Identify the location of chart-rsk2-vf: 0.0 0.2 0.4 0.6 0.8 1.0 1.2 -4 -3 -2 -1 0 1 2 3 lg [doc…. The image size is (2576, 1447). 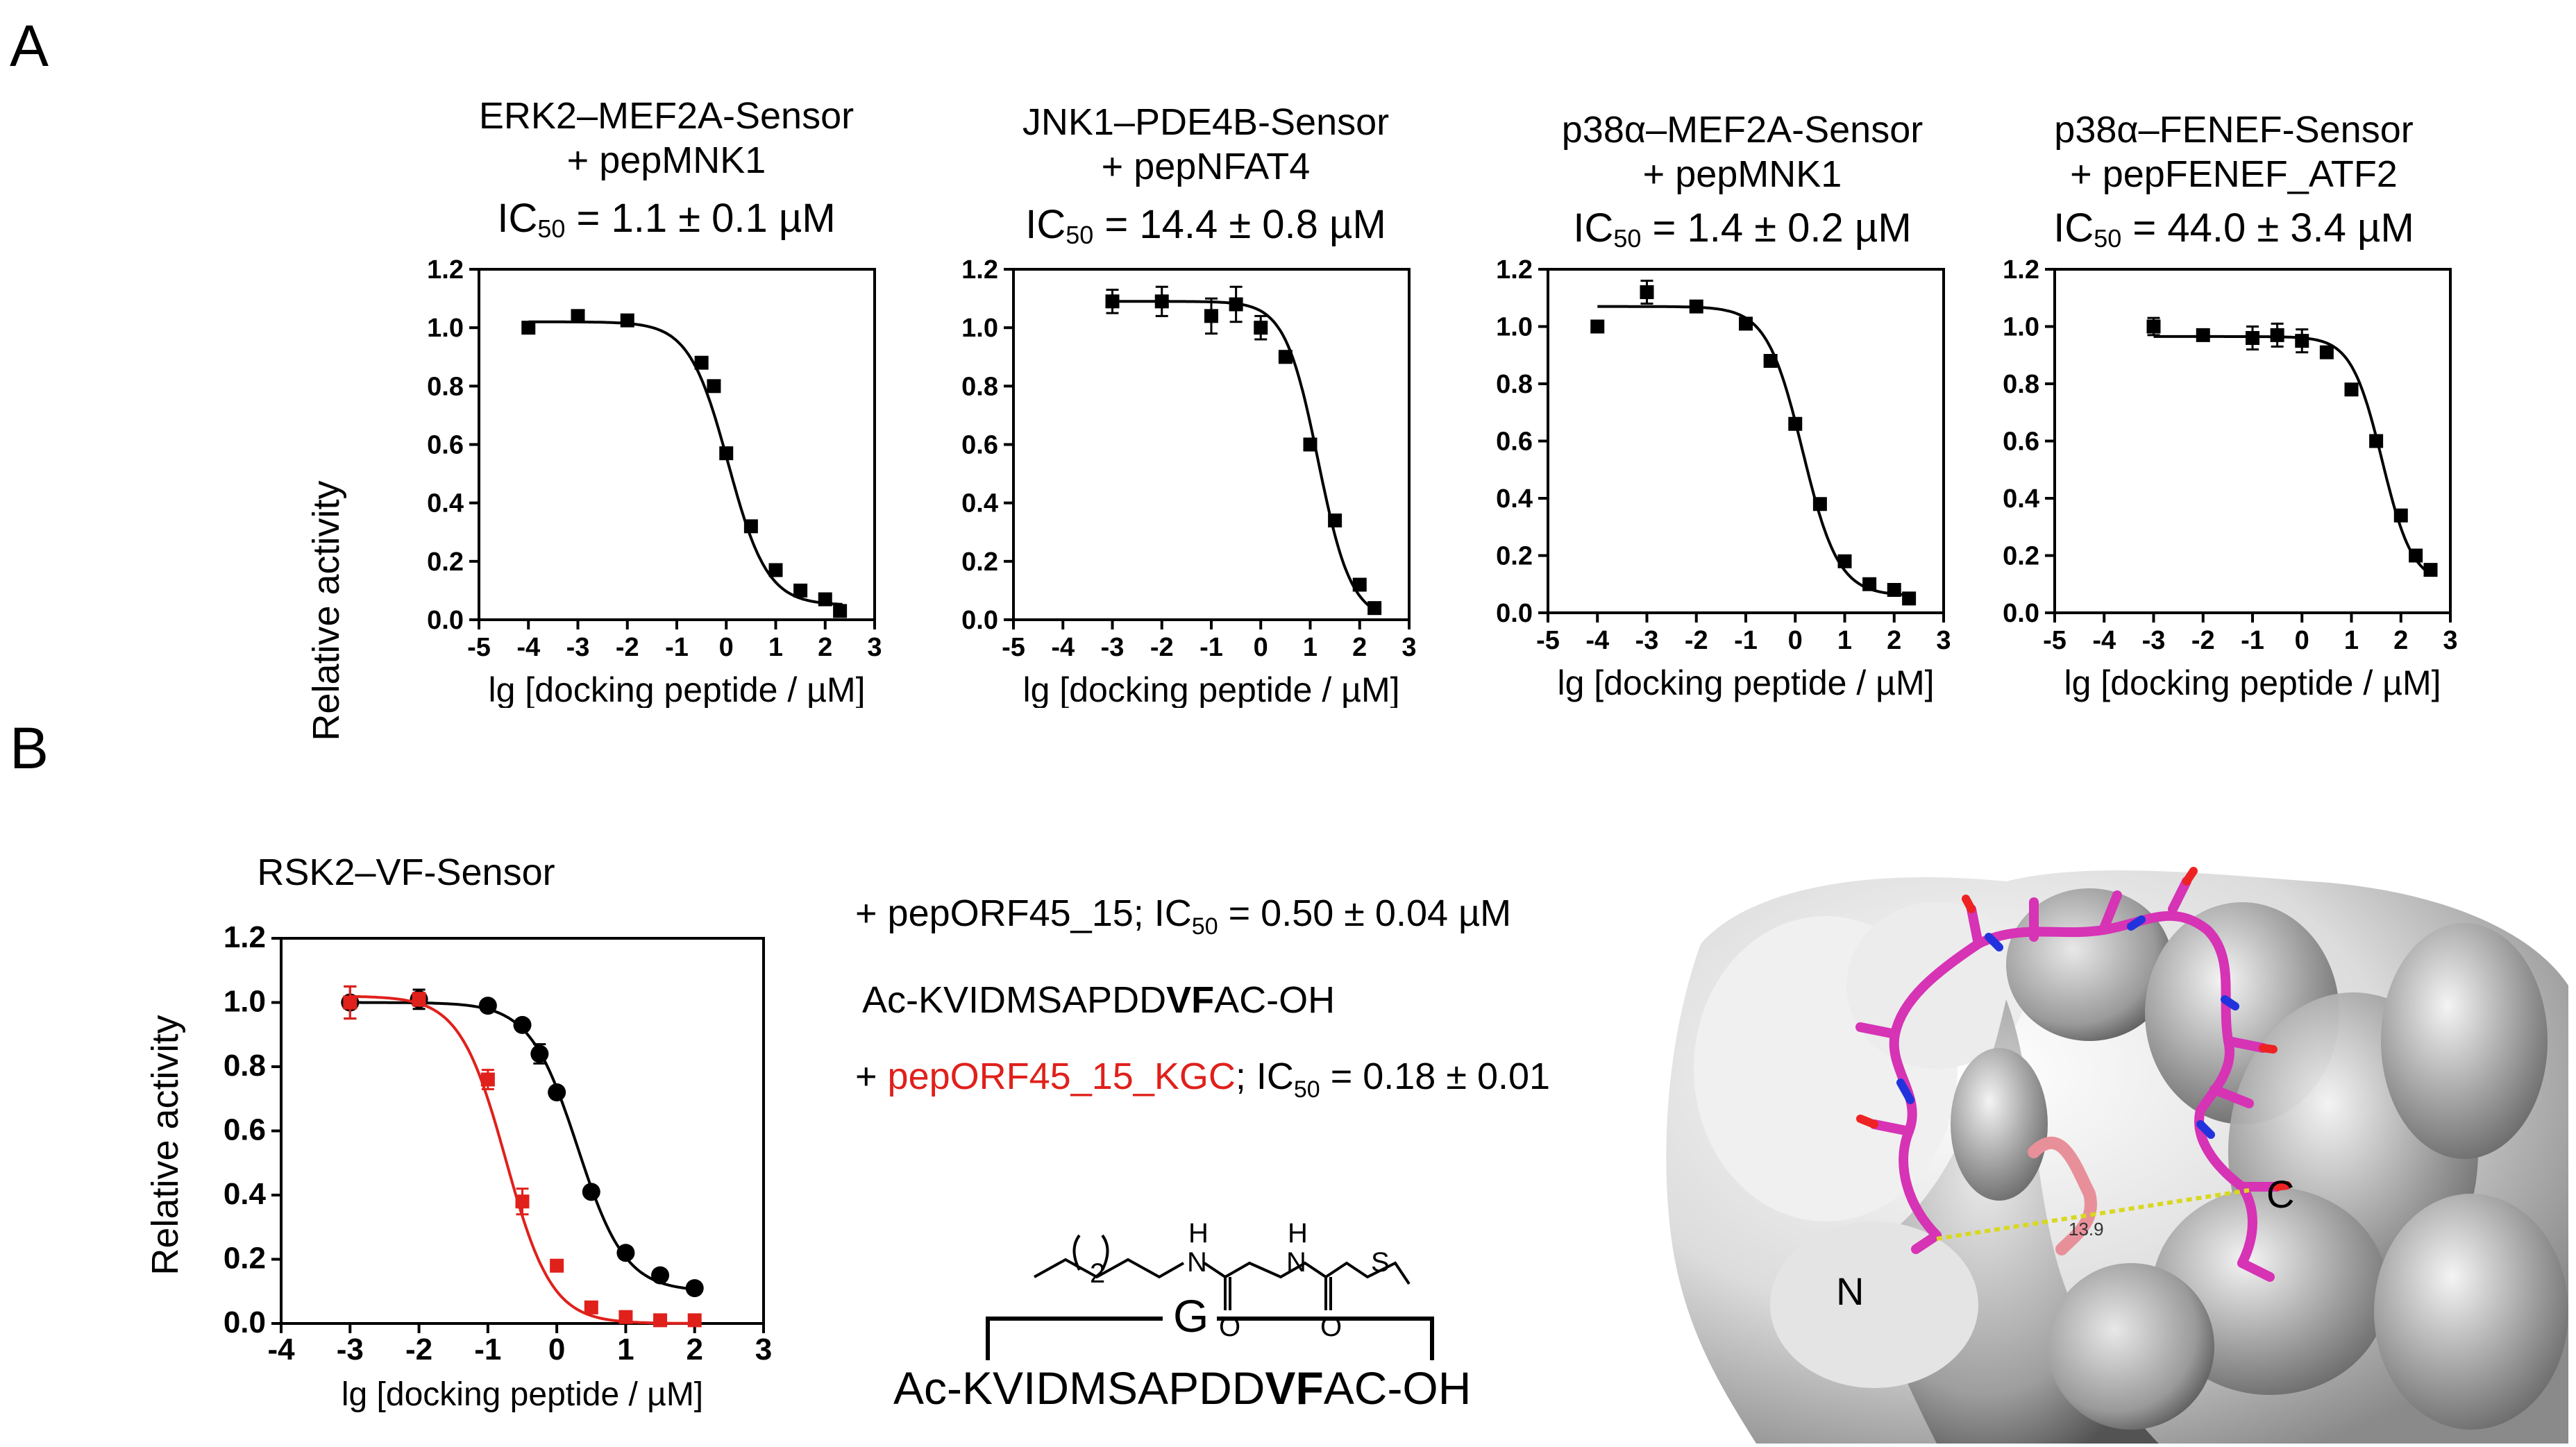
(498, 1166).